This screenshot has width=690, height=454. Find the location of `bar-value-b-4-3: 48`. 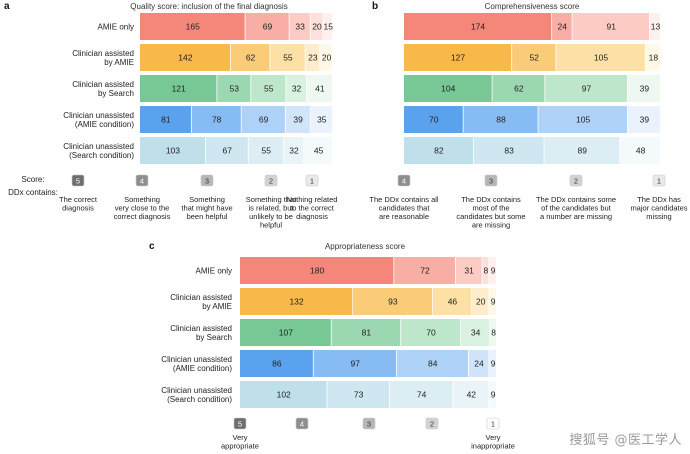

bar-value-b-4-3: 48 is located at coordinates (641, 151).